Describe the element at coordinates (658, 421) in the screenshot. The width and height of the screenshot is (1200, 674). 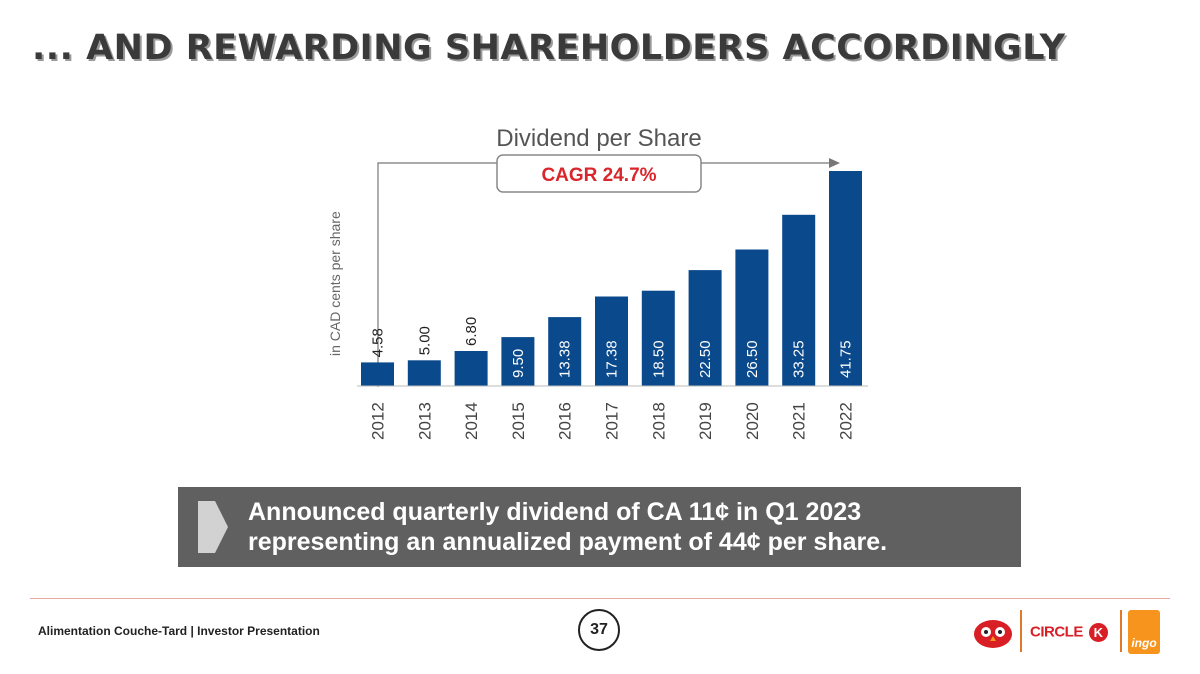
I see `x-tick-2018: 2018` at that location.